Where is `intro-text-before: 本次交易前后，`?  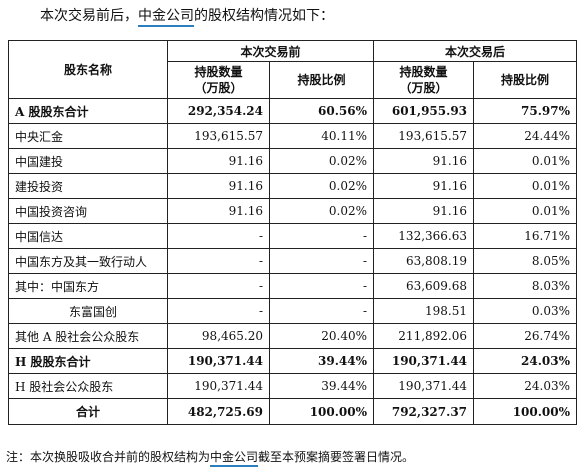
intro-text-before: 本次交易前后， is located at coordinates (89, 16).